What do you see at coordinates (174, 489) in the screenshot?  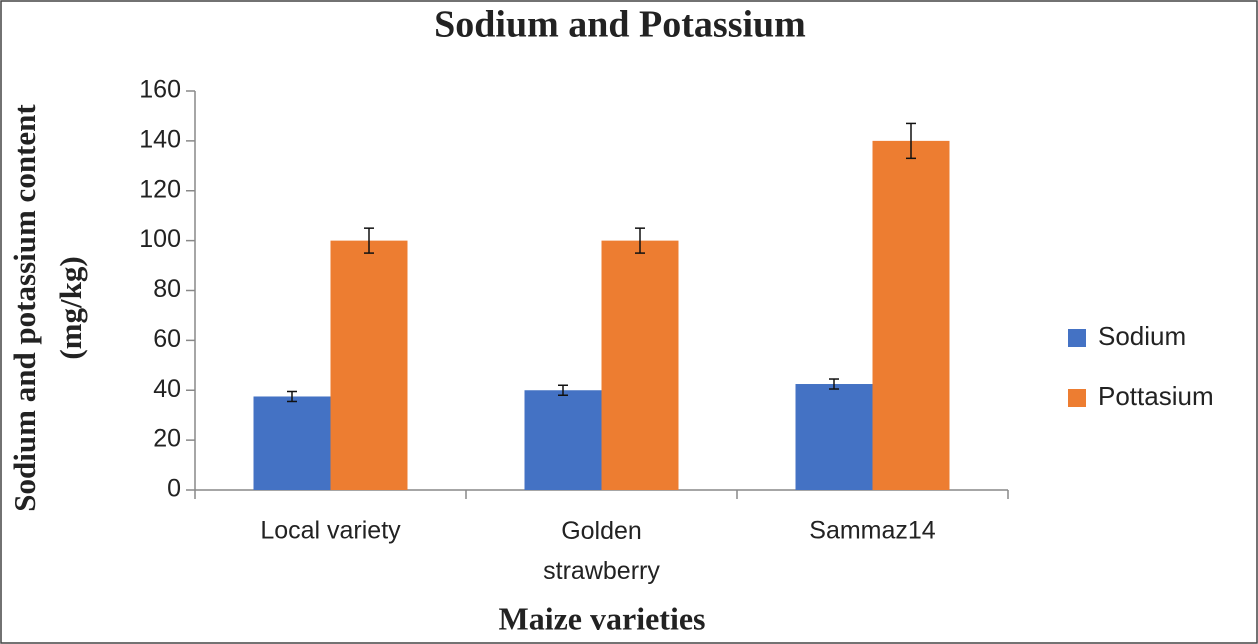 I see `y-tick-label: 0` at bounding box center [174, 489].